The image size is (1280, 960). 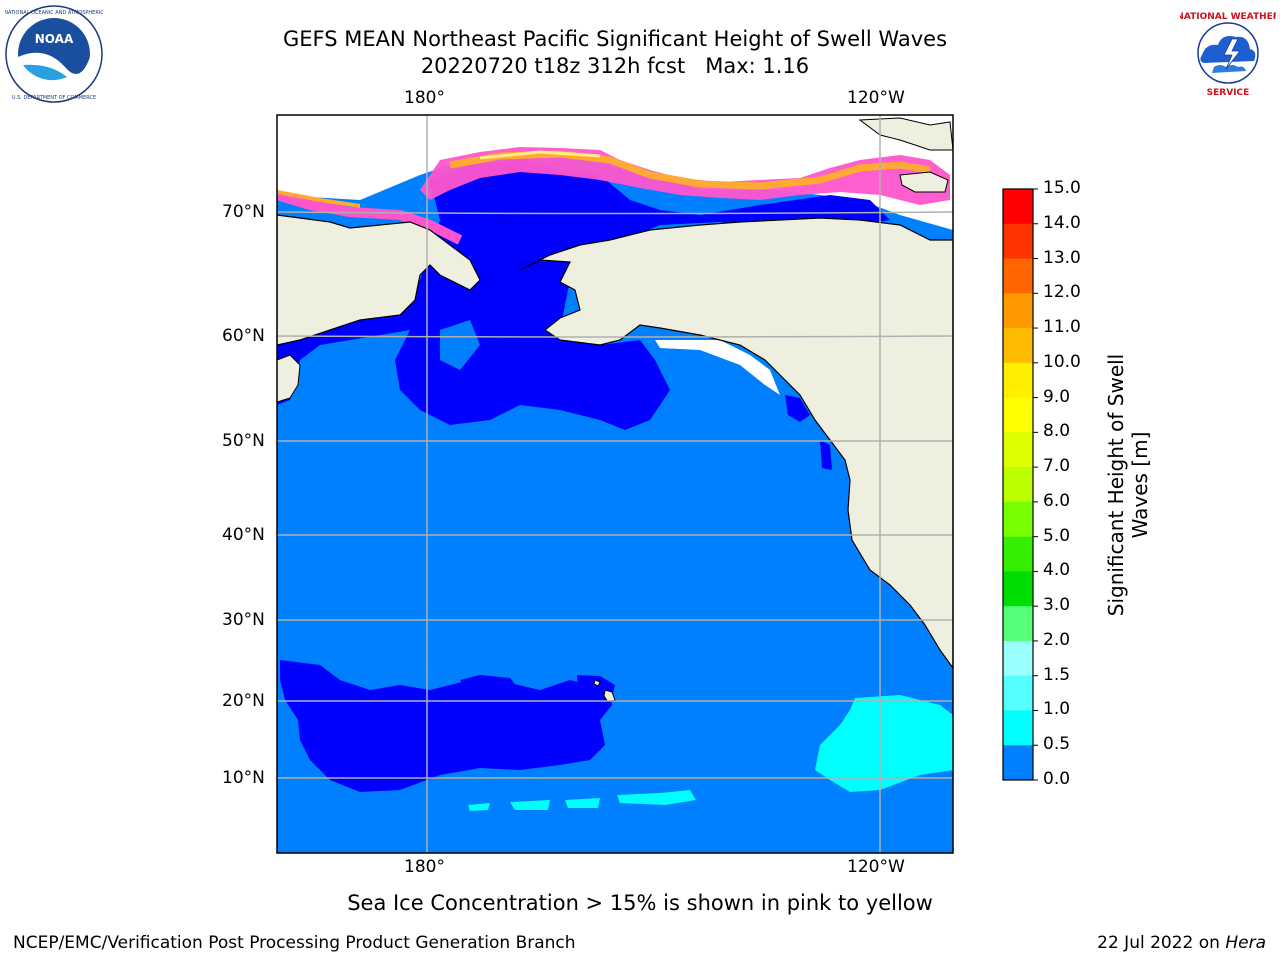 What do you see at coordinates (1062, 292) in the screenshot?
I see `colorbar-tick-label: 12.0` at bounding box center [1062, 292].